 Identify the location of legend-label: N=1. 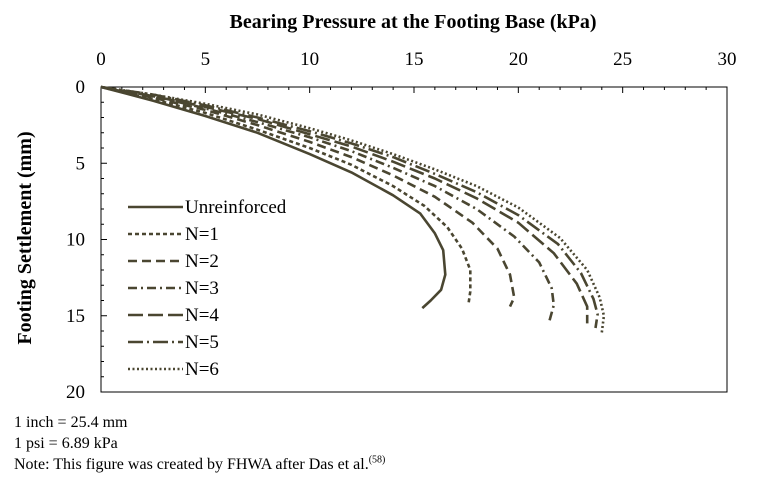
(202, 234).